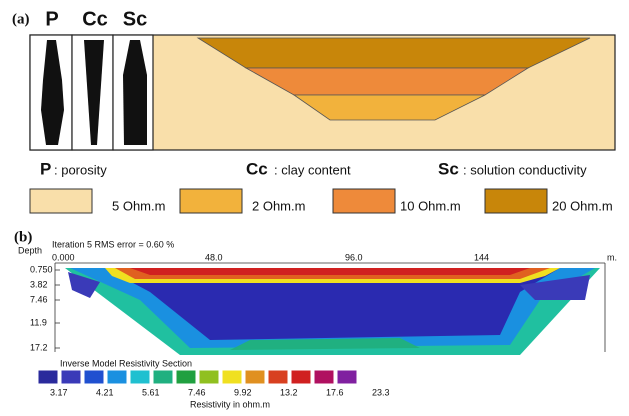  Describe the element at coordinates (30, 250) in the screenshot. I see `depth-label: Depth` at that location.